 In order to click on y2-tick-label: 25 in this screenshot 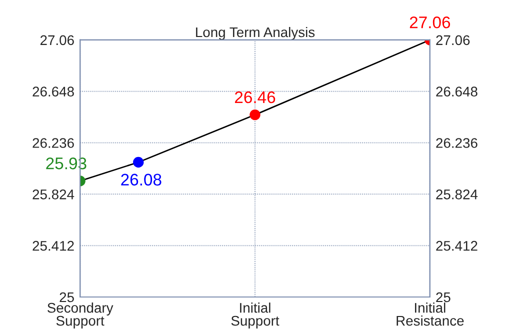, I will do `click(443, 297)`.